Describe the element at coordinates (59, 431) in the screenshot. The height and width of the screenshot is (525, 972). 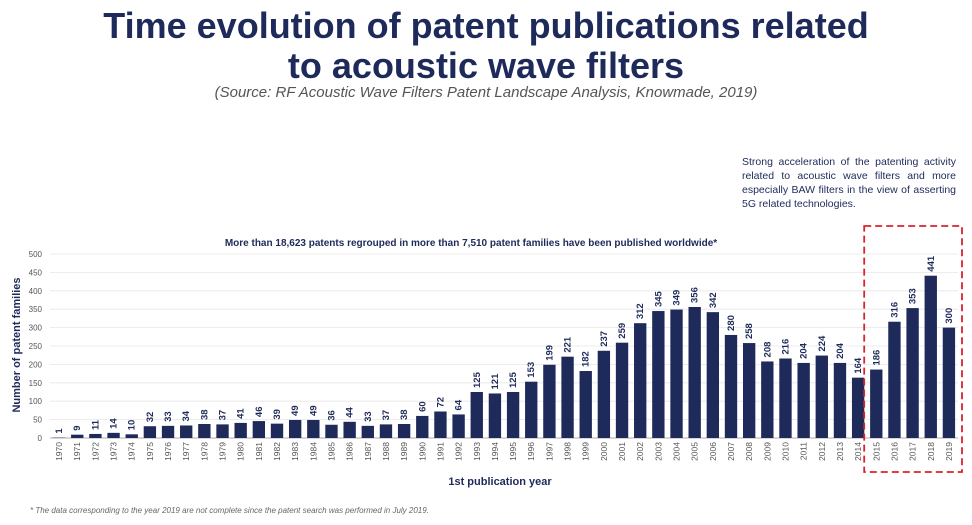
I see `data-label: 1` at that location.